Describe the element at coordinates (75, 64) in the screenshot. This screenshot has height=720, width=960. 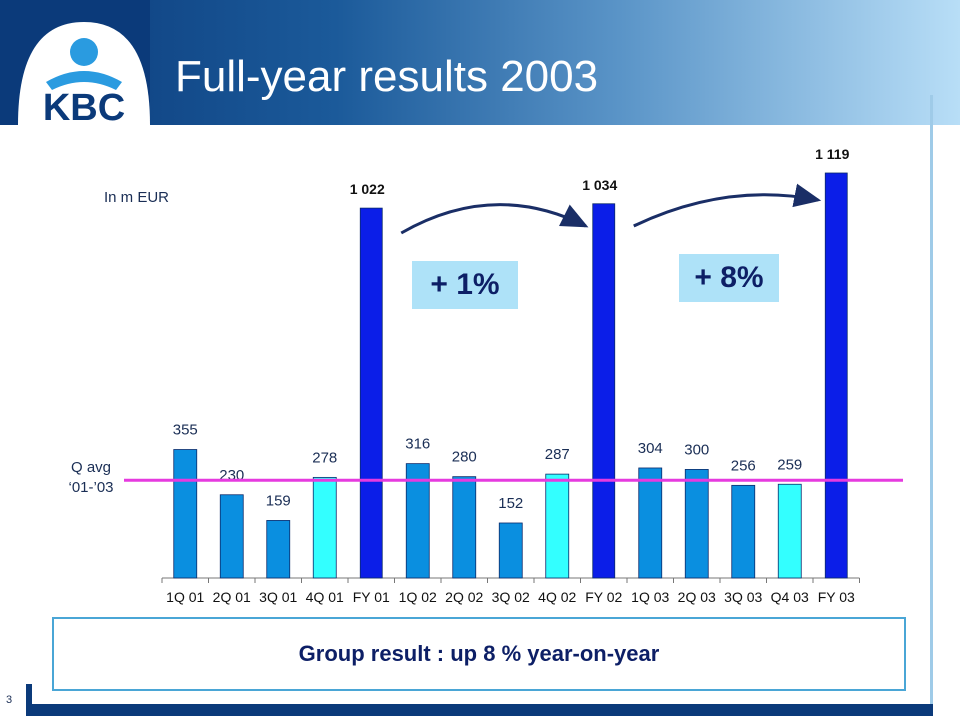
I see `kbc-logo: KBC` at that location.